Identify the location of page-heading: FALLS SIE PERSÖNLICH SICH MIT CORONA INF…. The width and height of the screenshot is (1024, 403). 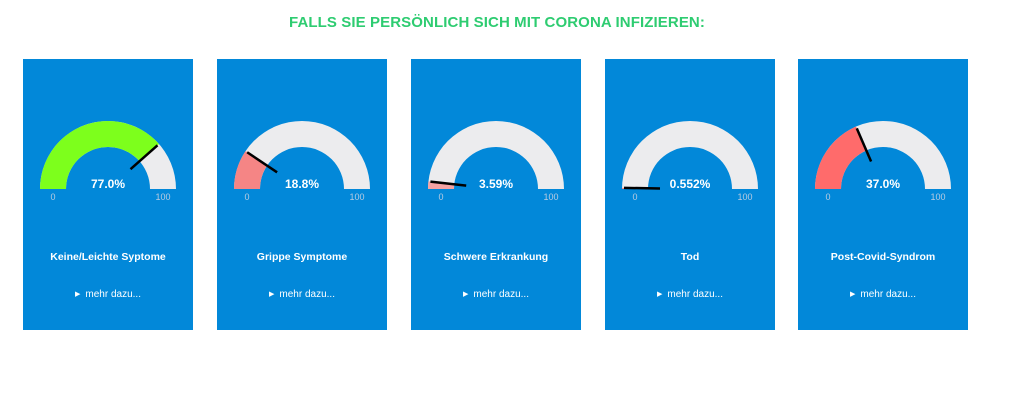
(497, 22).